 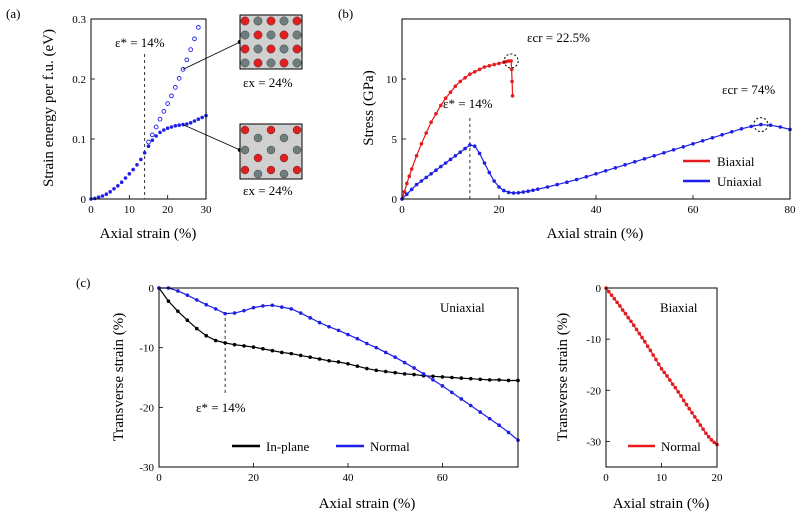 I want to click on y-tick-label: 0.1, so click(x=79, y=140).